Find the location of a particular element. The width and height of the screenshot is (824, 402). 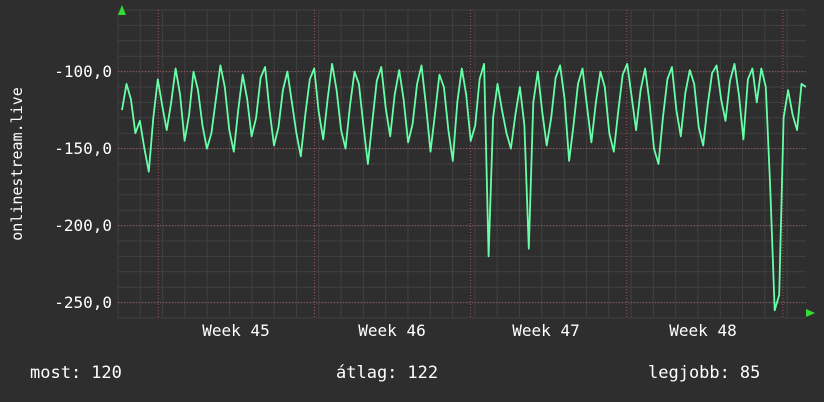

stat-current-label: most: is located at coordinates (56, 373).